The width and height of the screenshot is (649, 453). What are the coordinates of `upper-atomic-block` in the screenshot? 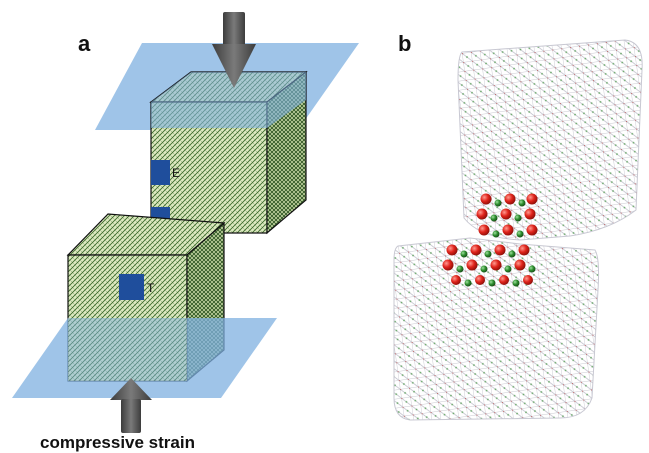 It's located at (550, 140).